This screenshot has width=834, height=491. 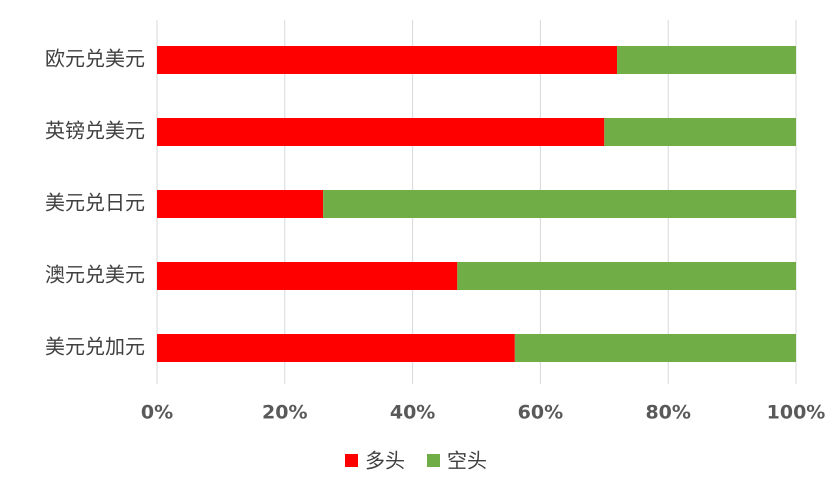 I want to click on y-tick-label: 美元兑加元, so click(x=95, y=347).